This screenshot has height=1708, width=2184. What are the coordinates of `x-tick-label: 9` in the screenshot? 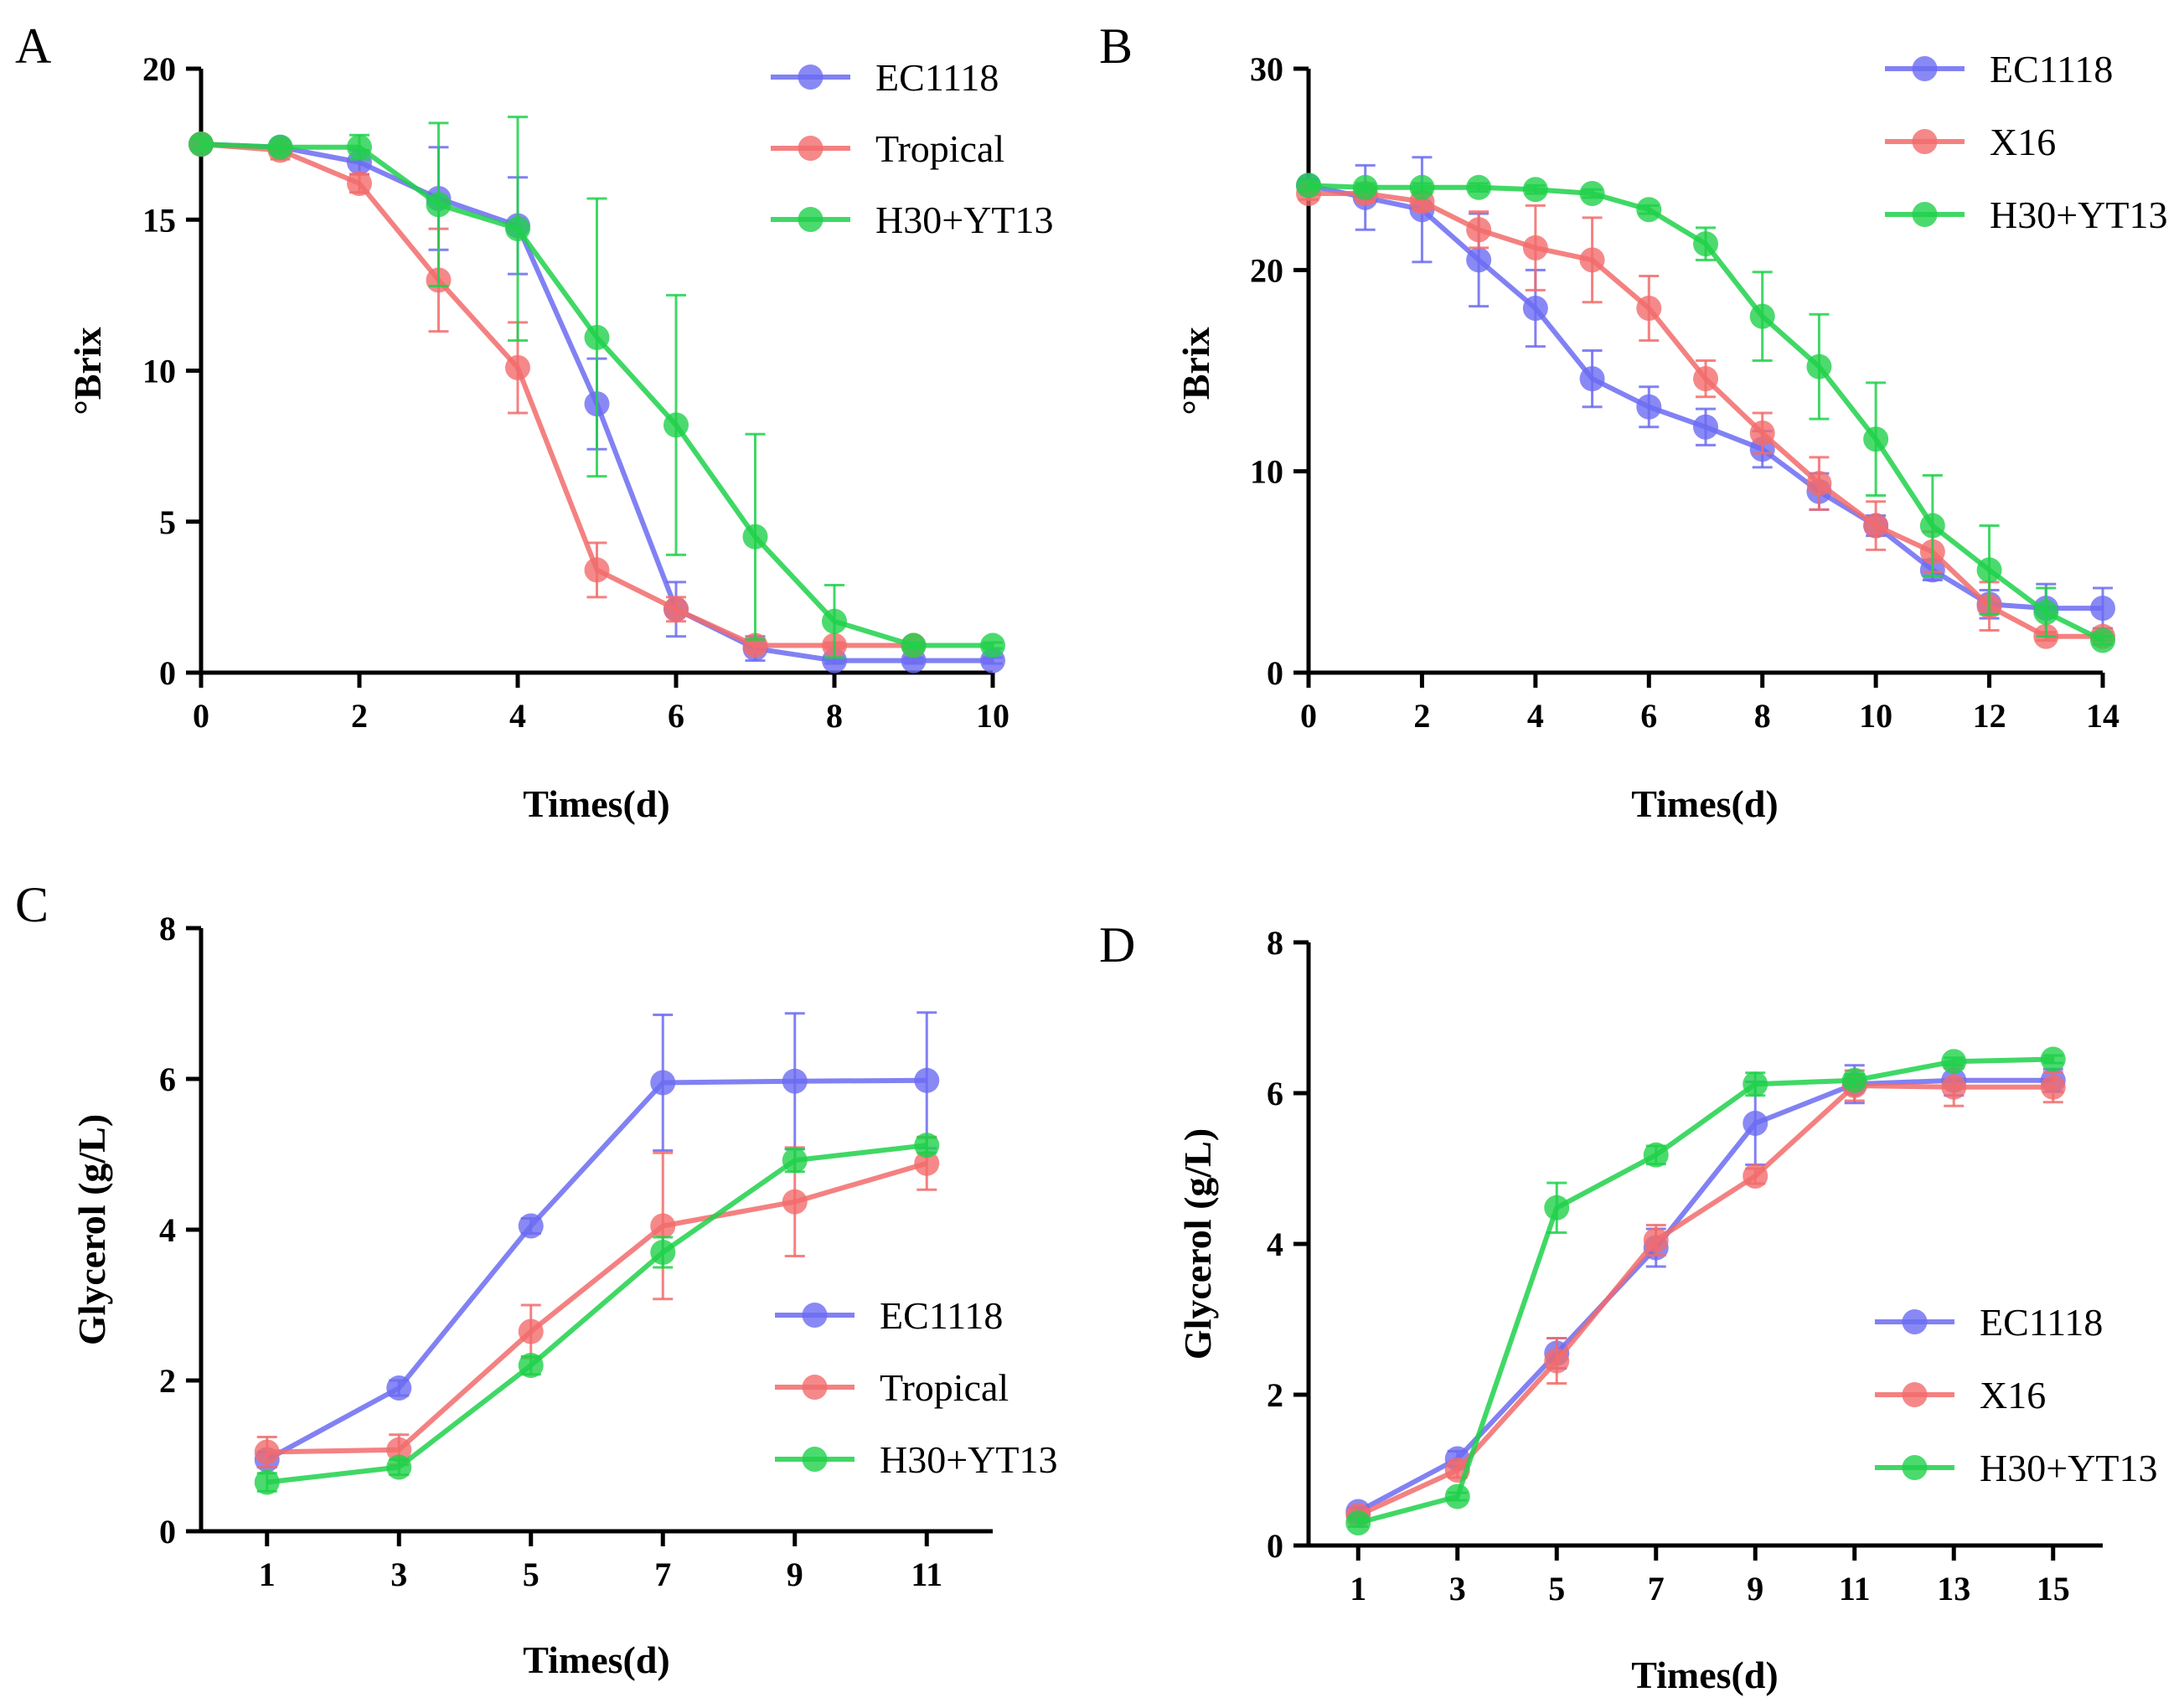 It's located at (1755, 1588).